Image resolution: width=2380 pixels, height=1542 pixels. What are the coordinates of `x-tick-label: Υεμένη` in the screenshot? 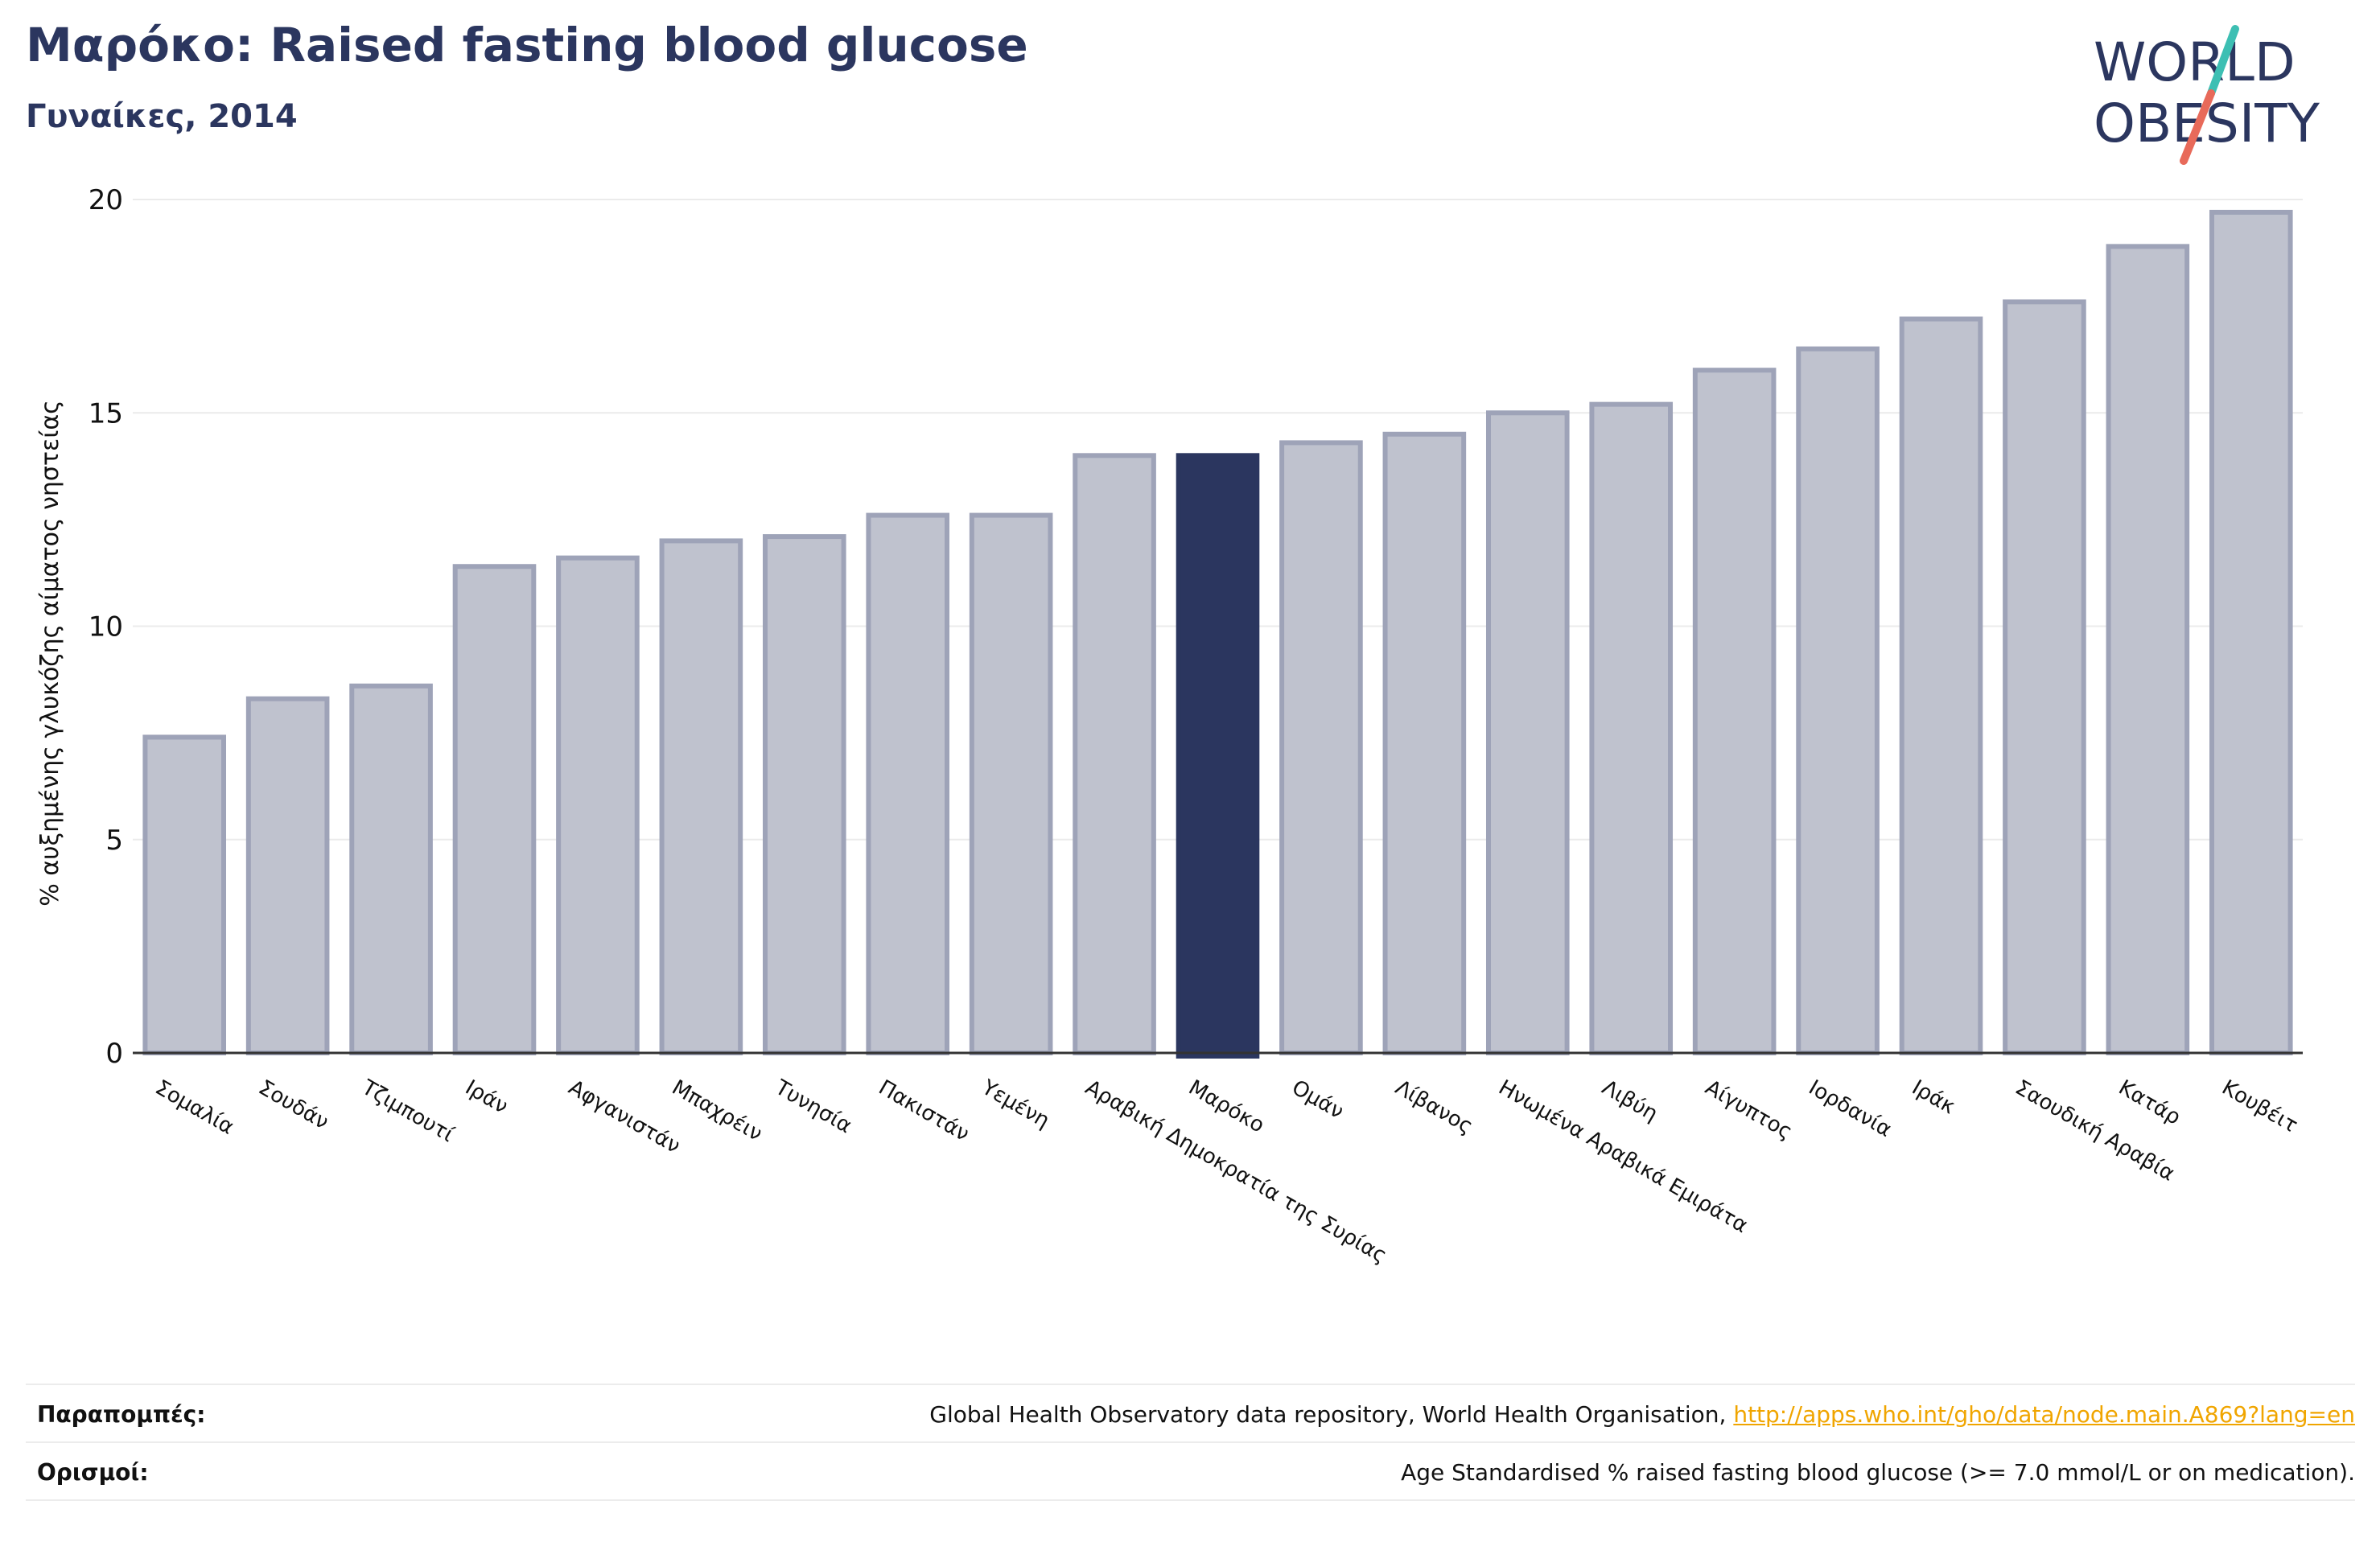 It's located at (1015, 1104).